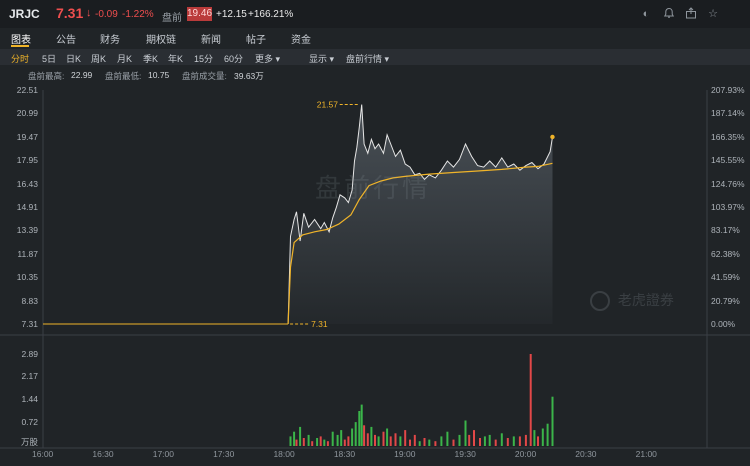 The height and width of the screenshot is (466, 750). What do you see at coordinates (249, 76) in the screenshot?
I see `premarket-volume-value: 39.63万` at bounding box center [249, 76].